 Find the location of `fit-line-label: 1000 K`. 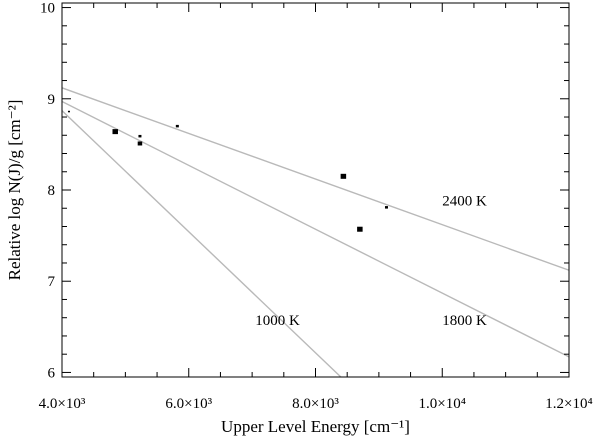

fit-line-label: 1000 K is located at coordinates (277, 321).